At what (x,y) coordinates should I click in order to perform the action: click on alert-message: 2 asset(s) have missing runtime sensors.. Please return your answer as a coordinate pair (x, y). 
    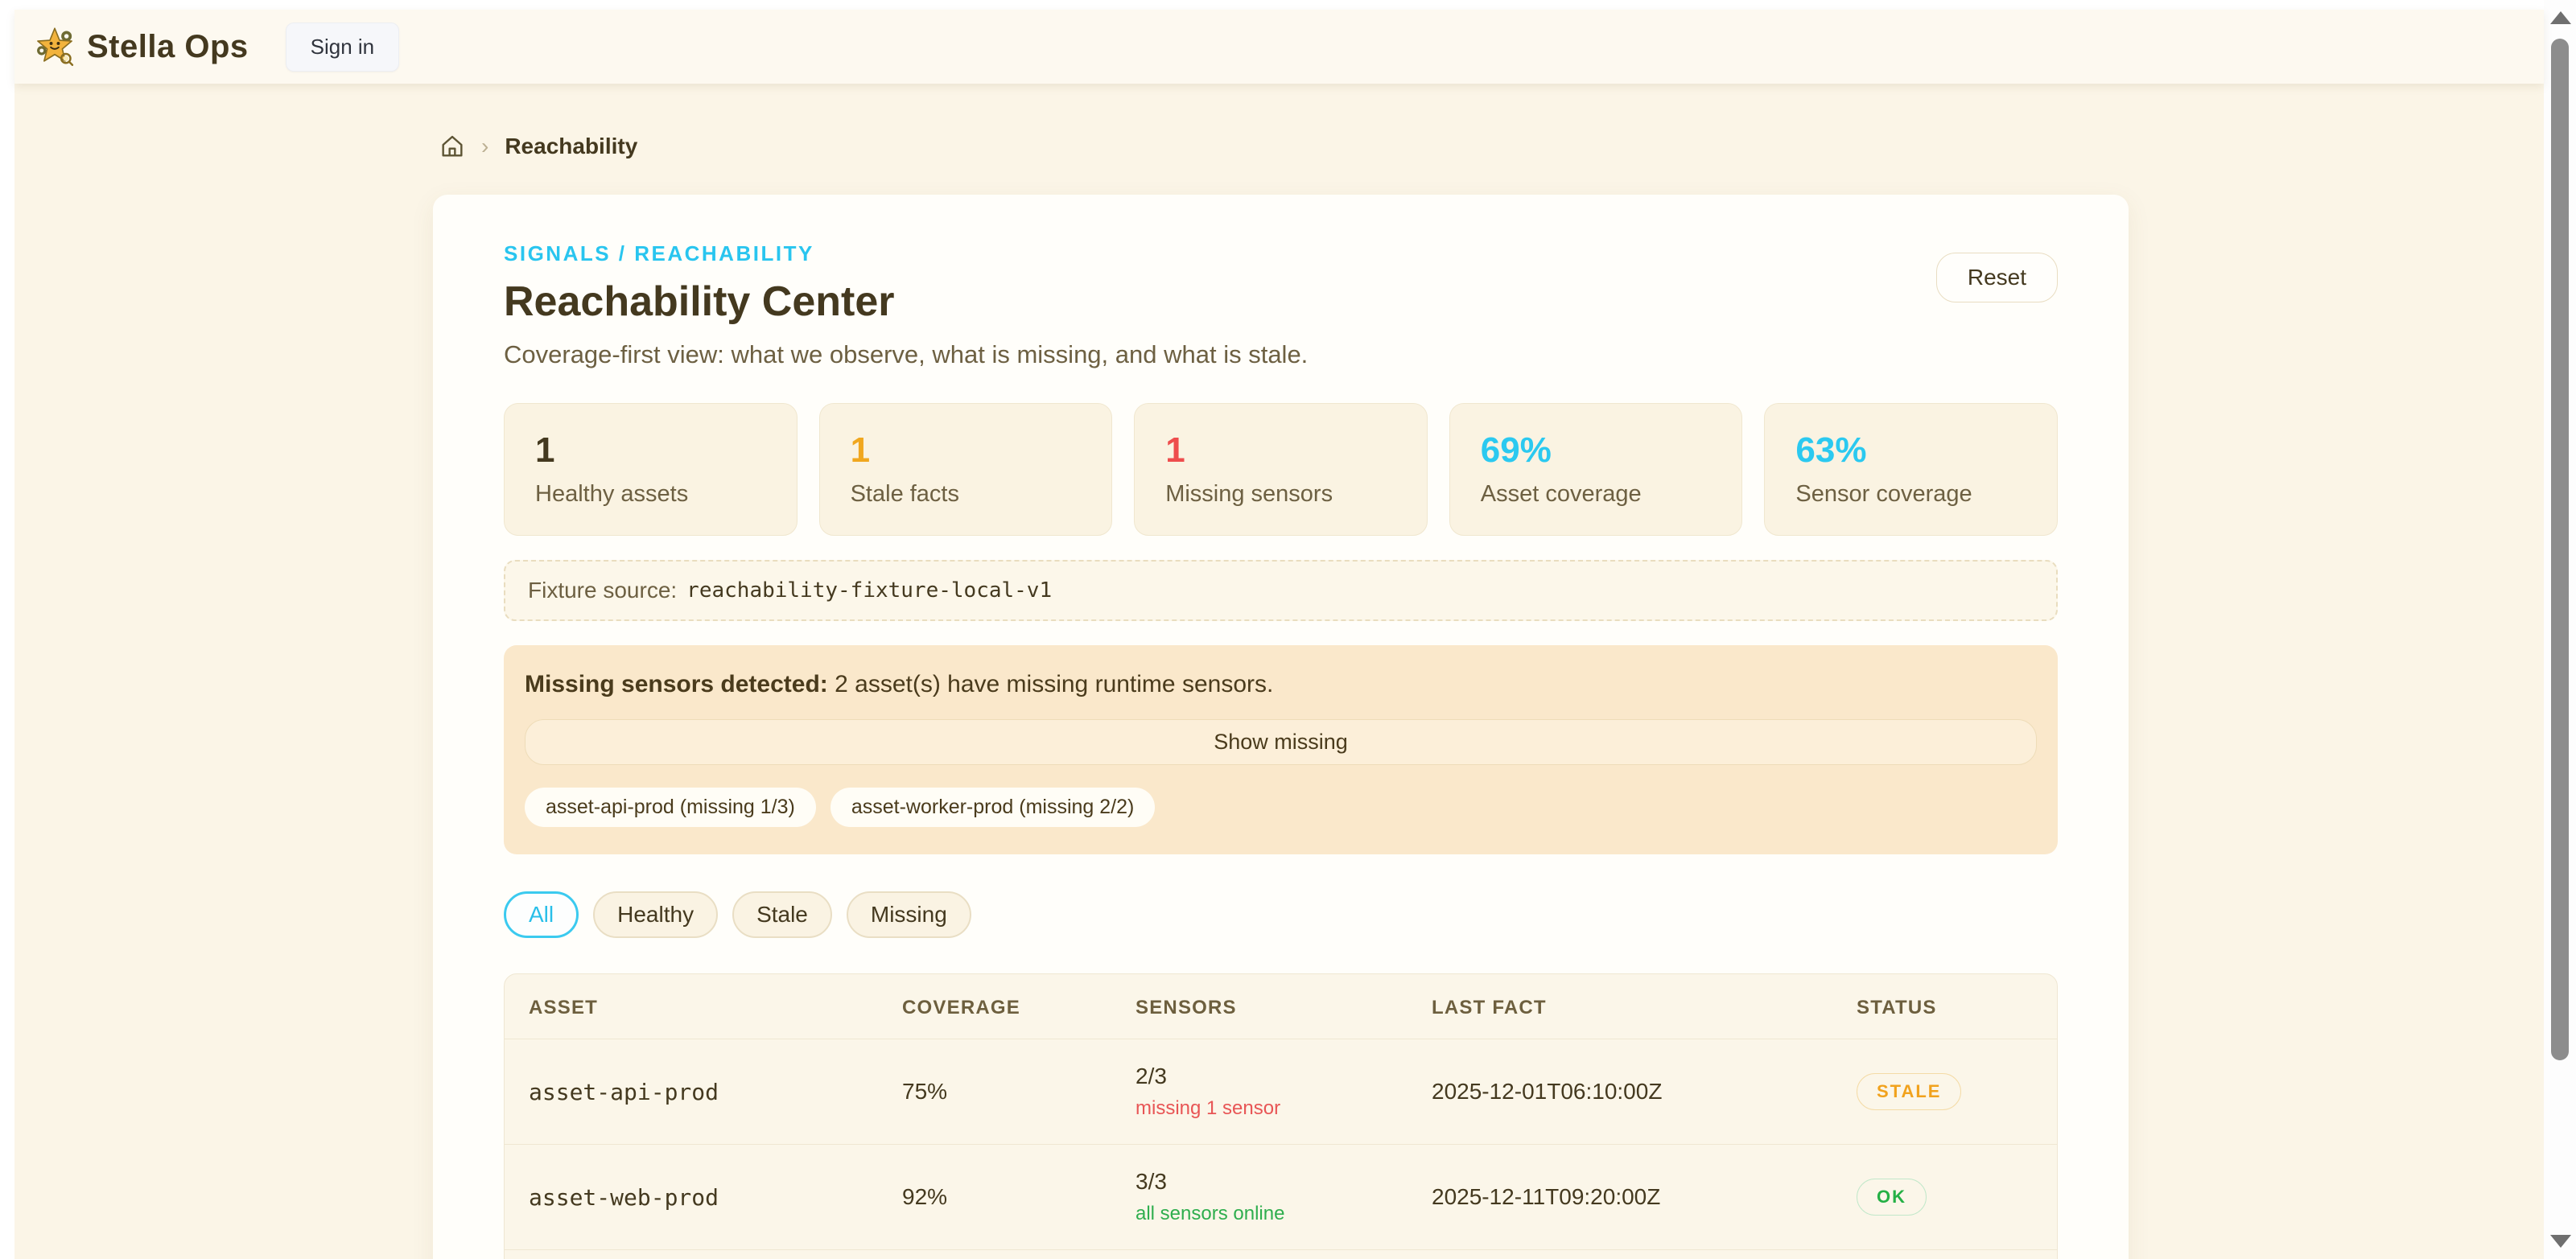
    Looking at the image, I should click on (1054, 684).